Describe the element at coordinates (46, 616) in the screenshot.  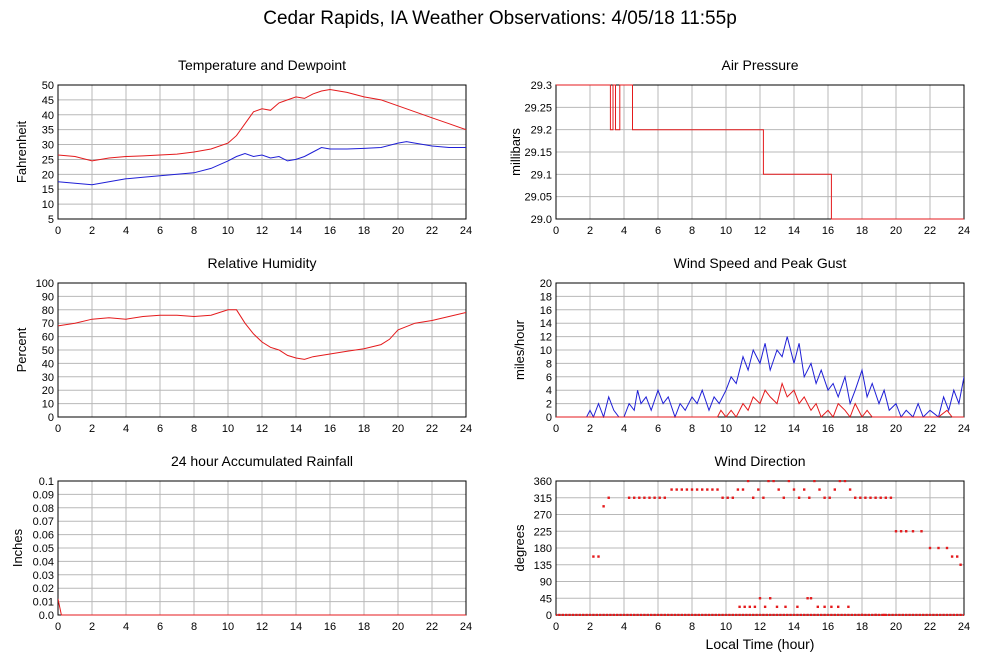
I see `y-tick-label: 0.0` at that location.